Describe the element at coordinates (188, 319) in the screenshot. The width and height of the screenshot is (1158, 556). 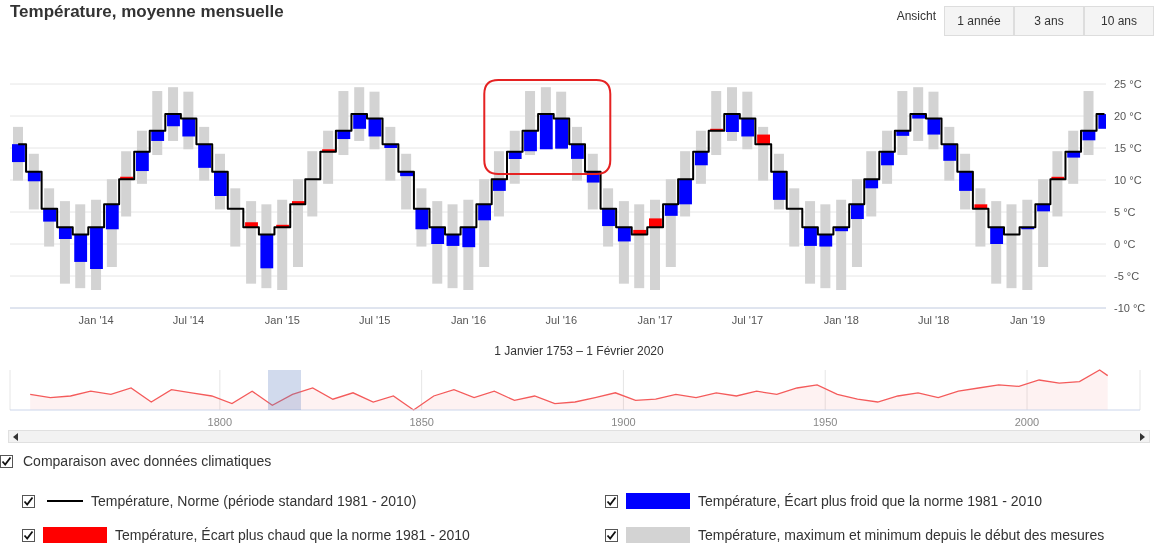
I see `x-tick-label: Jul '14` at that location.